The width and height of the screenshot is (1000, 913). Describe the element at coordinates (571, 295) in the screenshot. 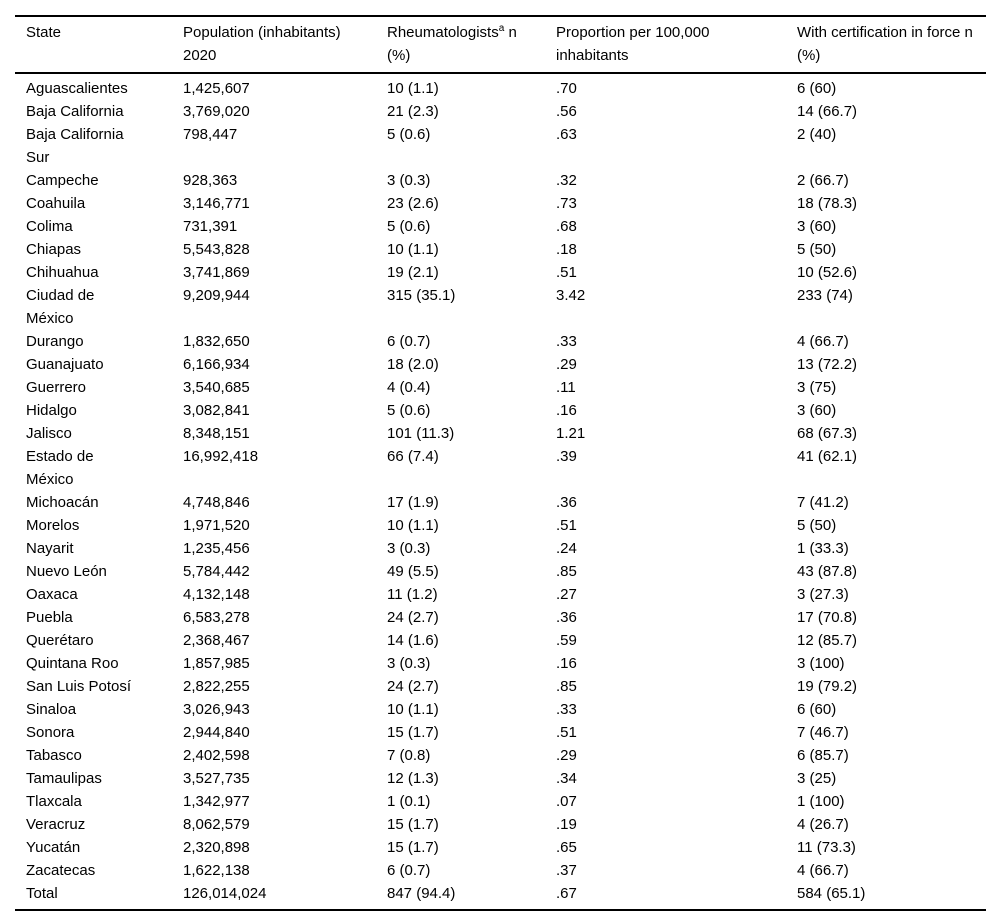

I see `cell-proportion: 3.42` at that location.